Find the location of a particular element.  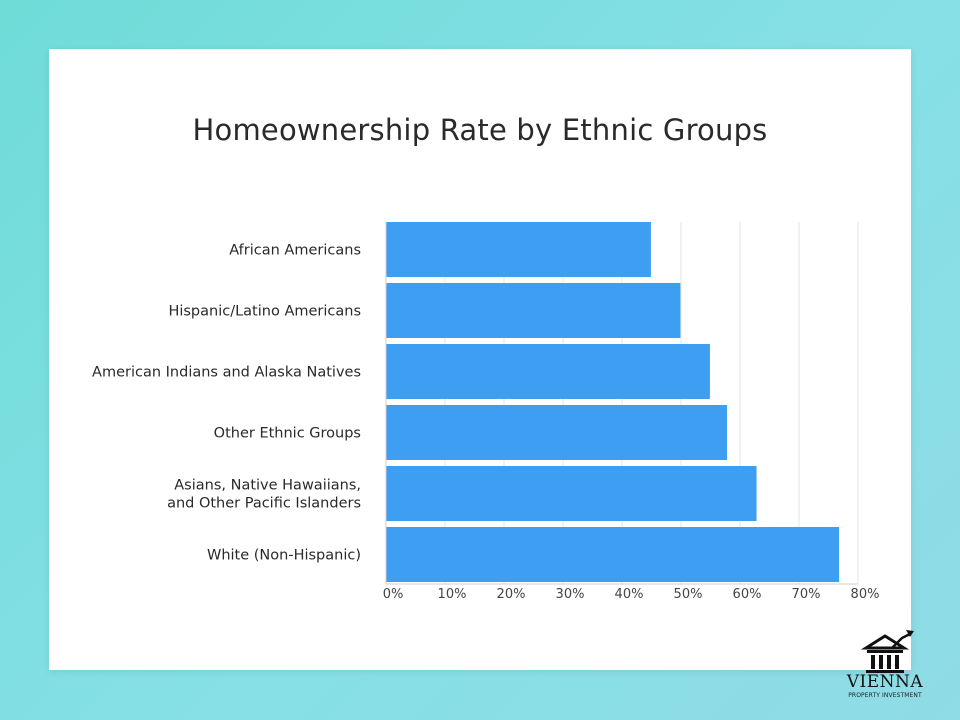

building-logo-icon is located at coordinates (887, 651).